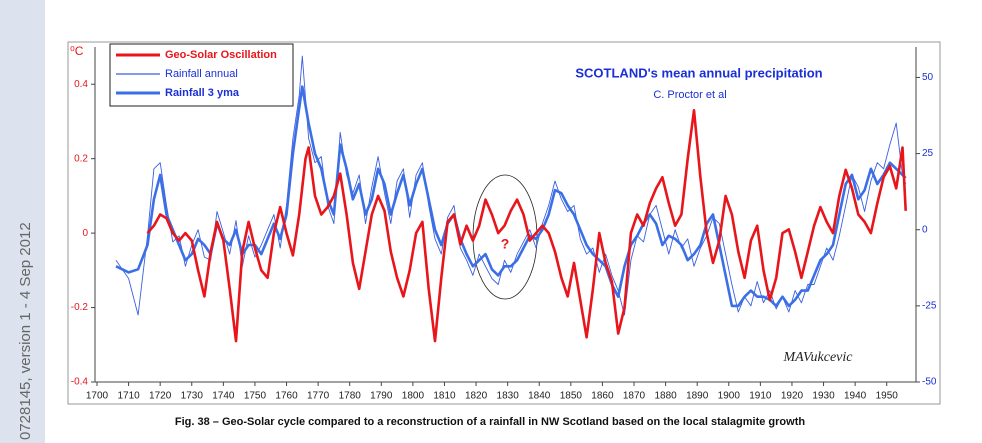 The width and height of the screenshot is (982, 443). I want to click on y-tick-label: 0.4, so click(81, 84).